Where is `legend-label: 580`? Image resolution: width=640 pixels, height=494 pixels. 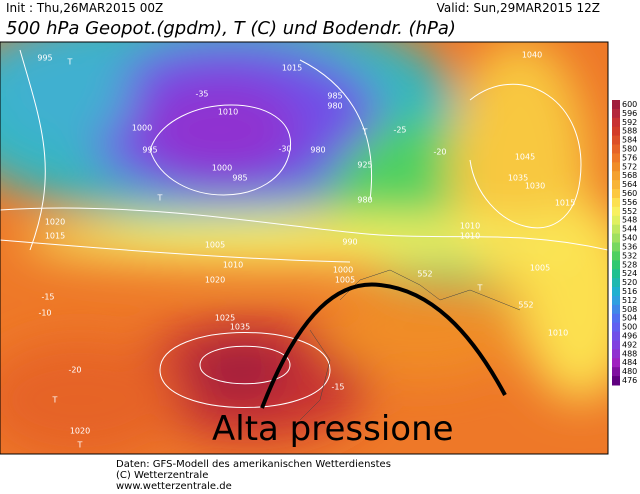
legend-label: 580 is located at coordinates (629, 148).